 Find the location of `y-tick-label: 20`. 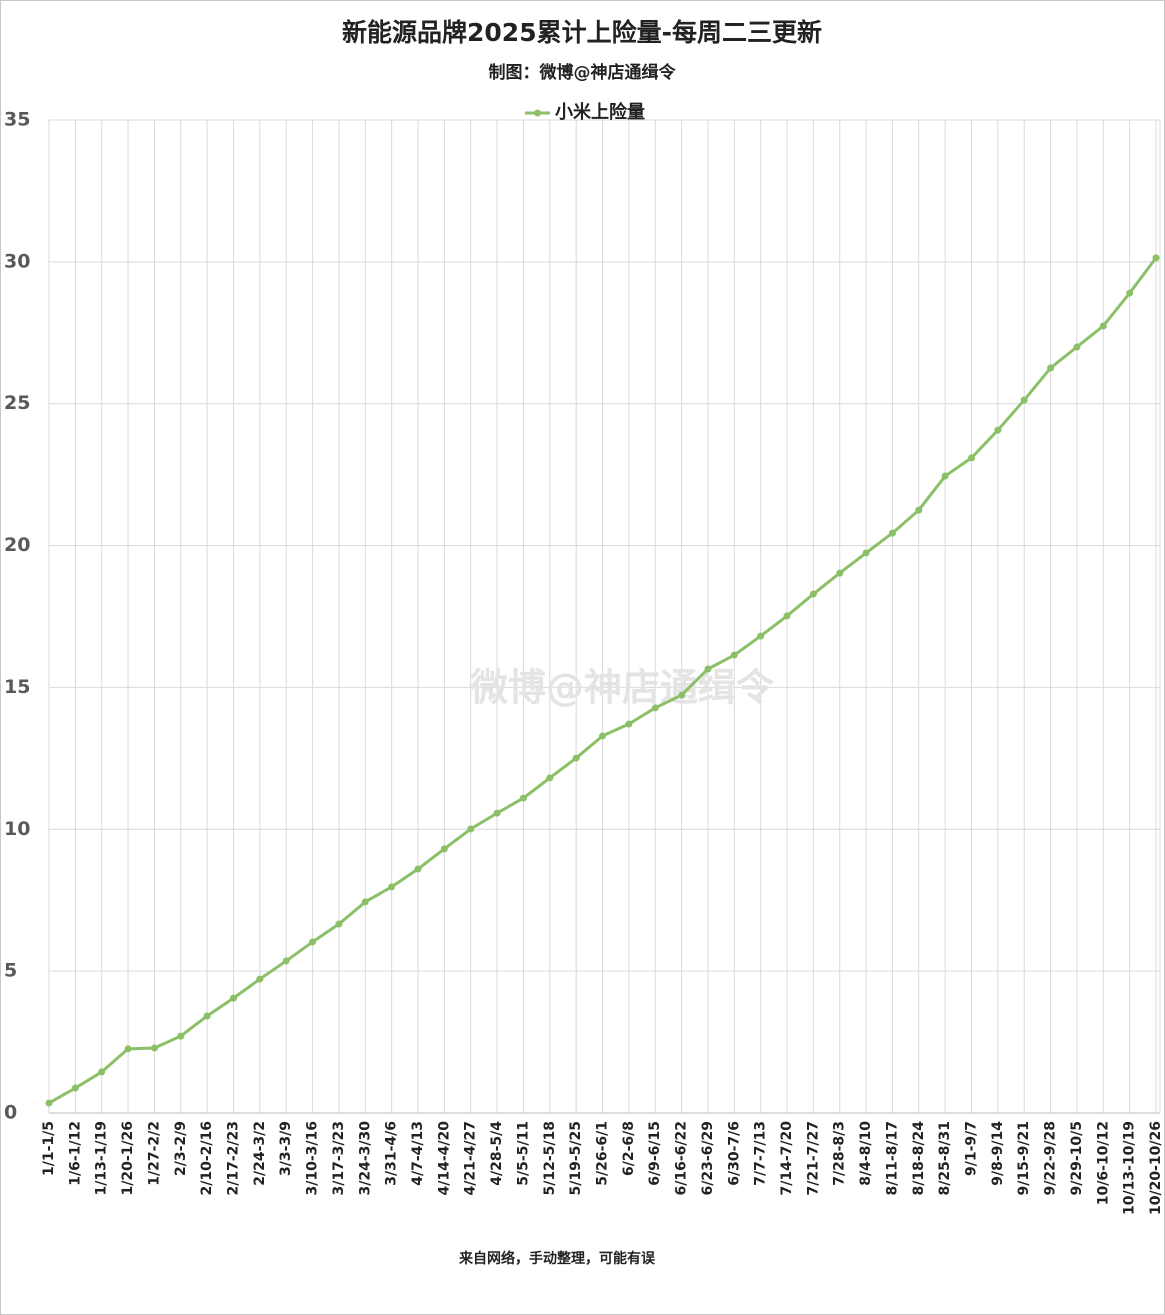

y-tick-label: 20 is located at coordinates (17, 545).